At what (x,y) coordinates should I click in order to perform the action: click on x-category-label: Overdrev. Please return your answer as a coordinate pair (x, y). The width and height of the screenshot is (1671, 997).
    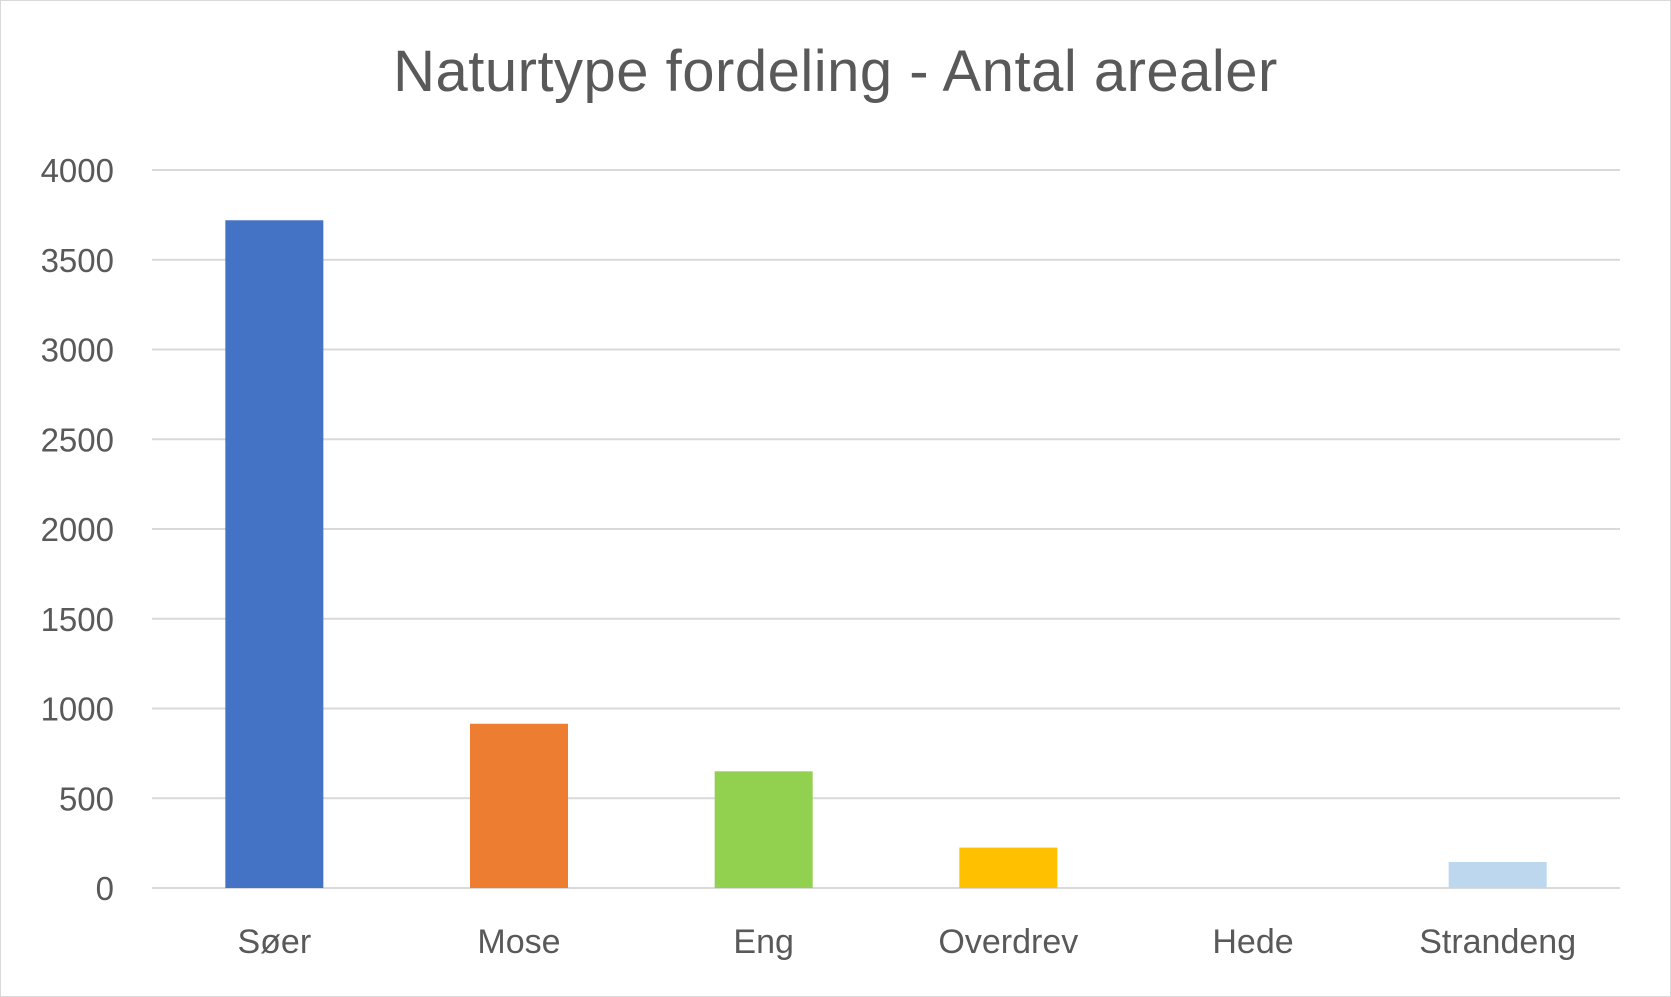
    Looking at the image, I should click on (1008, 942).